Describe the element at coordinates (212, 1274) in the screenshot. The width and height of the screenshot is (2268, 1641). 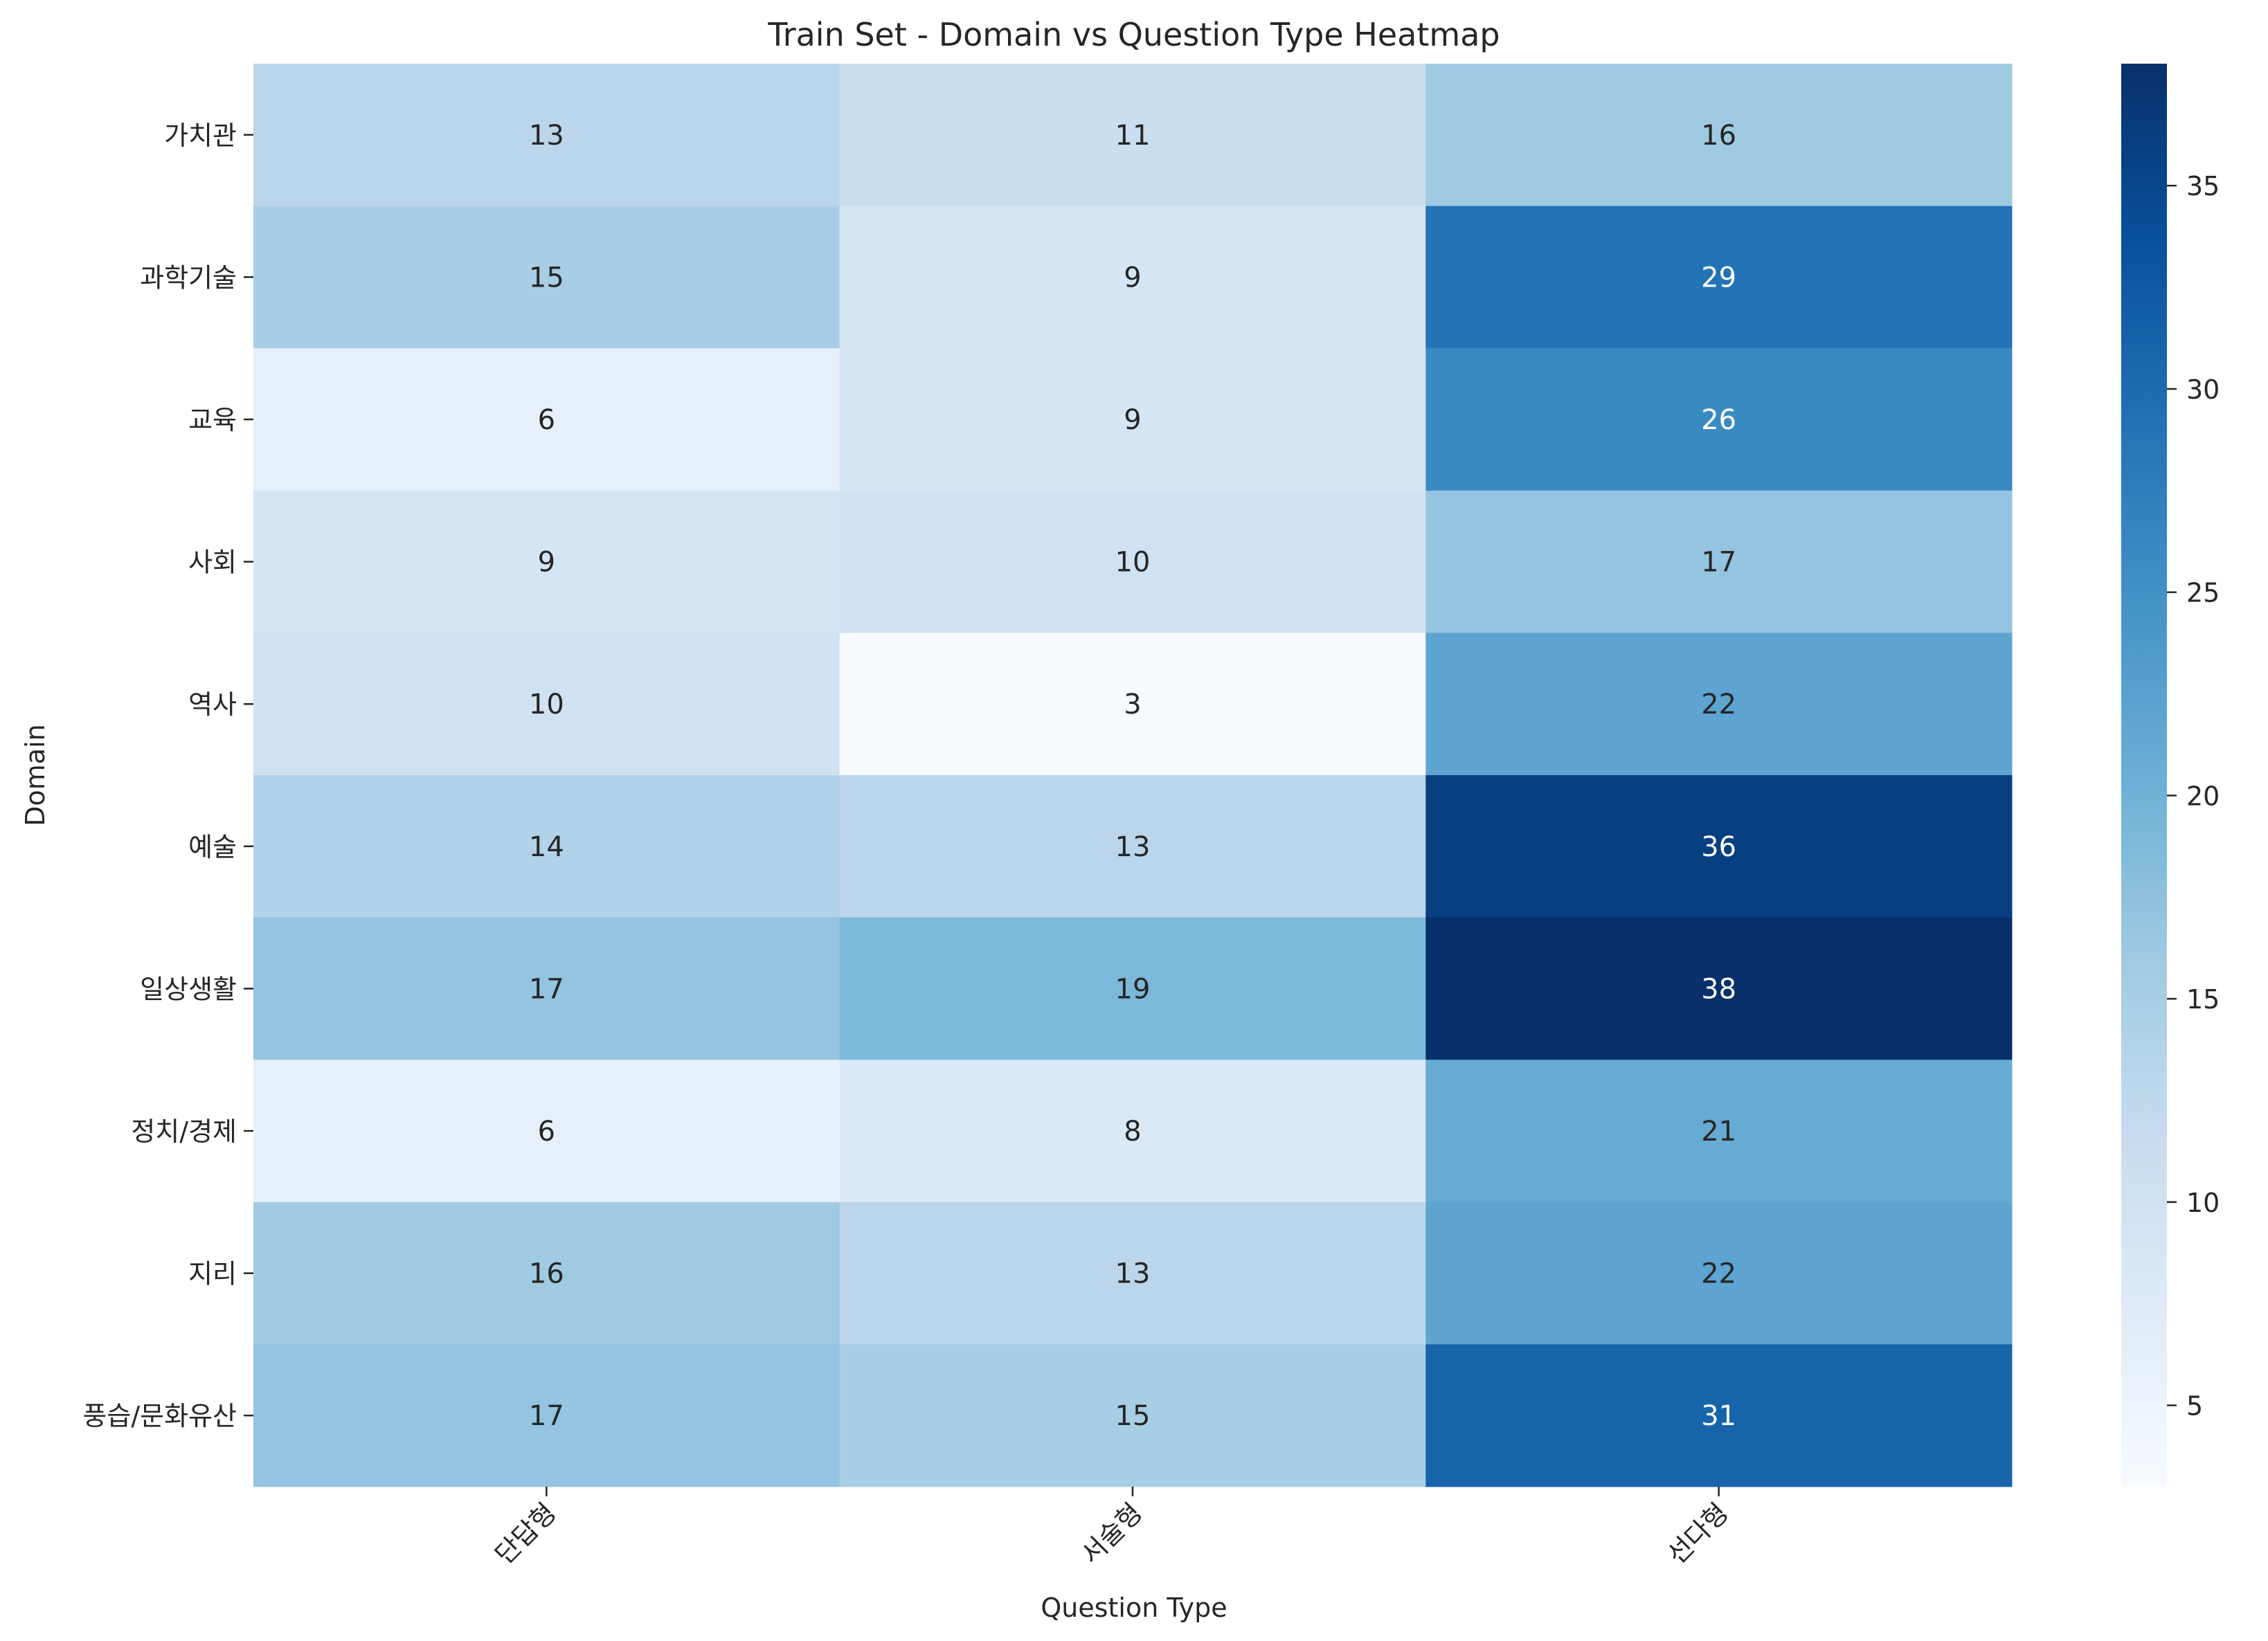
I see `y-tick-label: 지리` at that location.